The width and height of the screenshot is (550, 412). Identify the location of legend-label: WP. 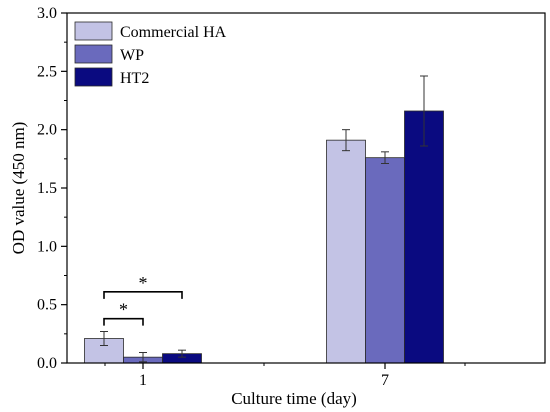
(132, 55).